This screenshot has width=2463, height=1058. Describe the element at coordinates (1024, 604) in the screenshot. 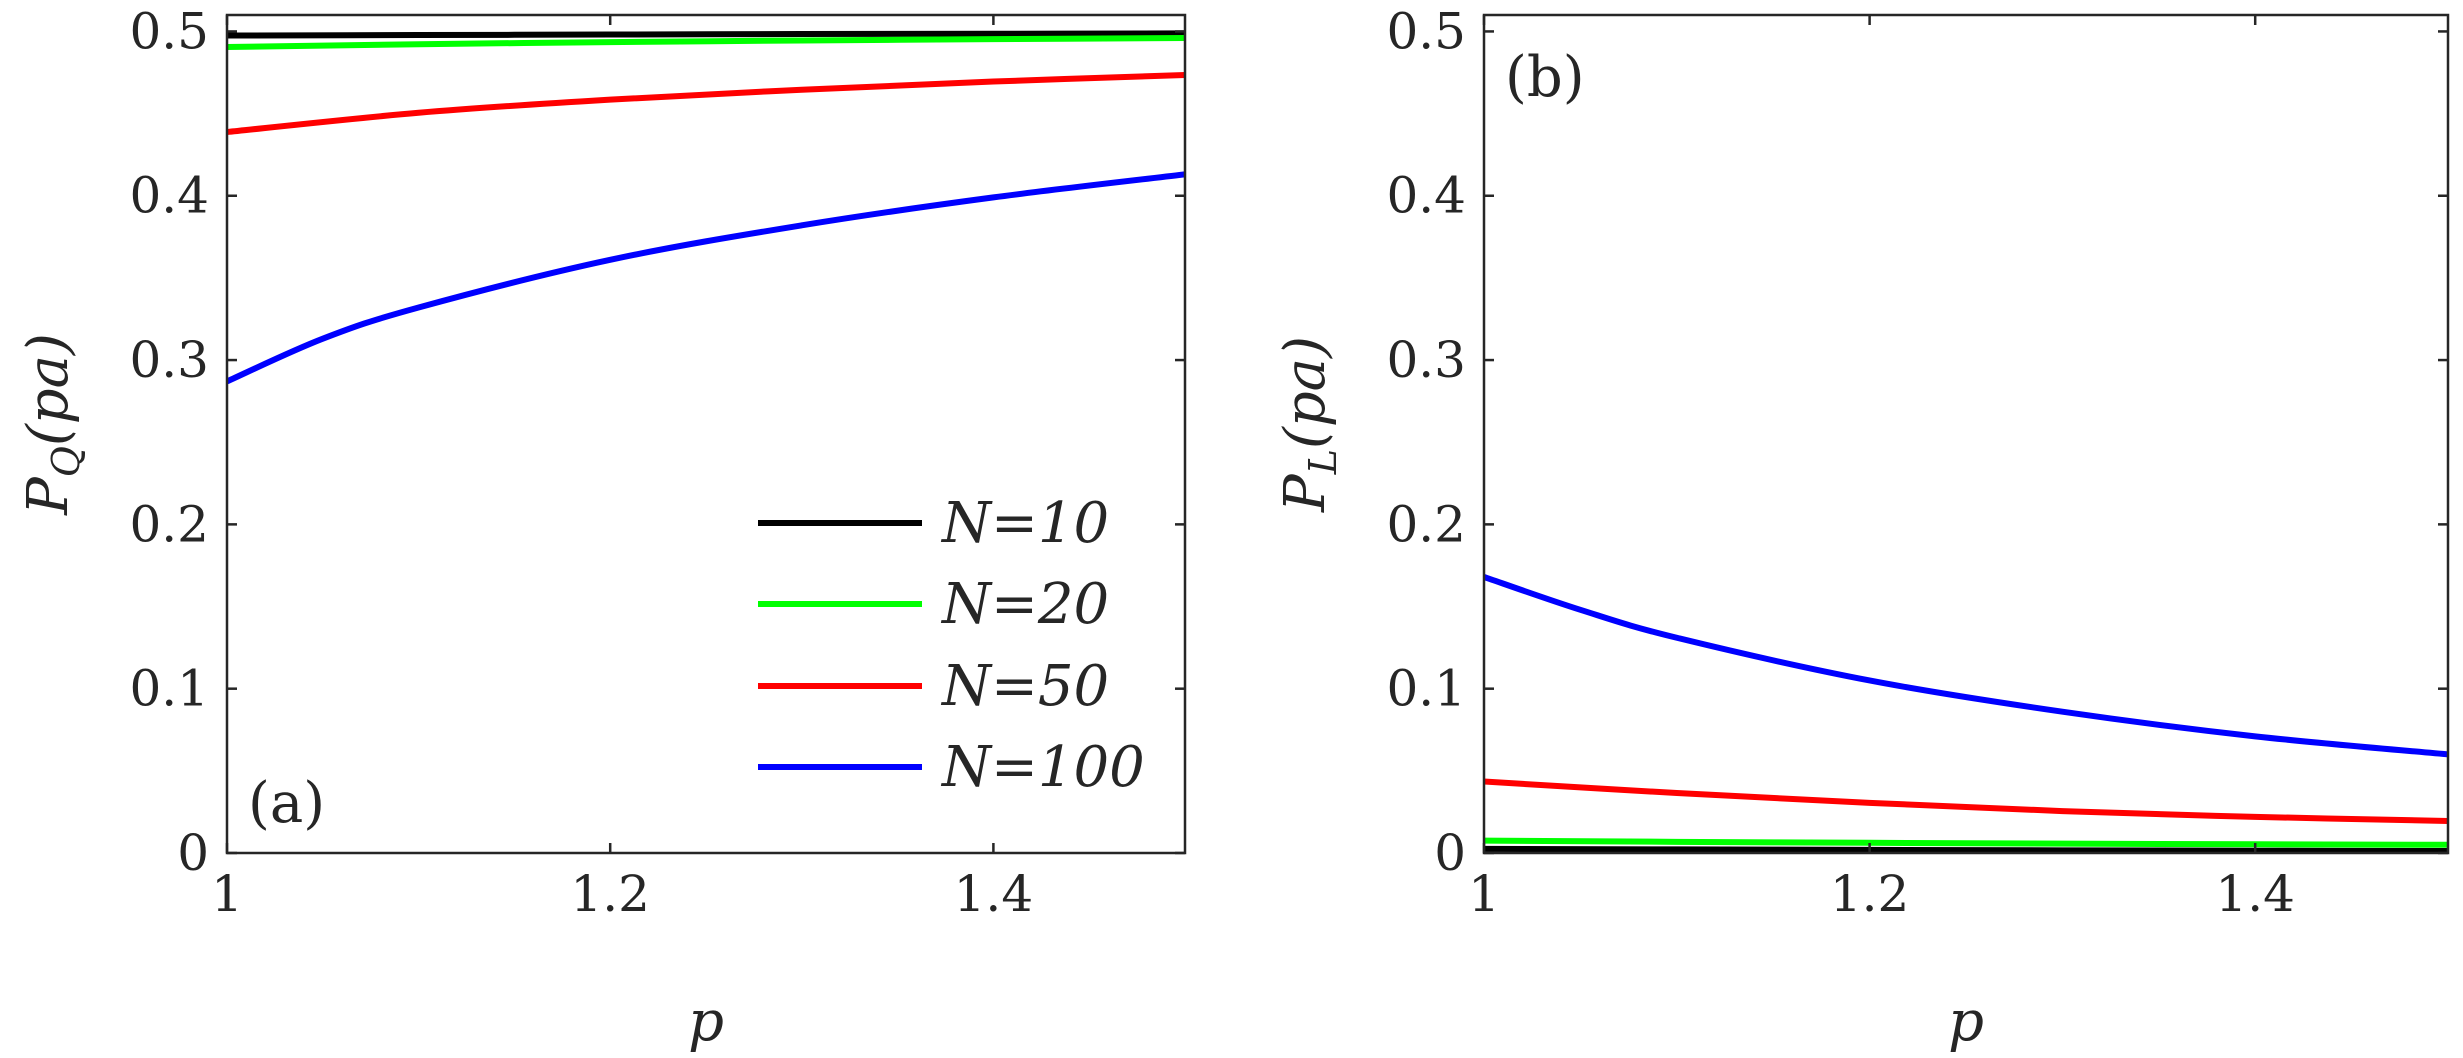

I see `legend-label: N=20` at that location.